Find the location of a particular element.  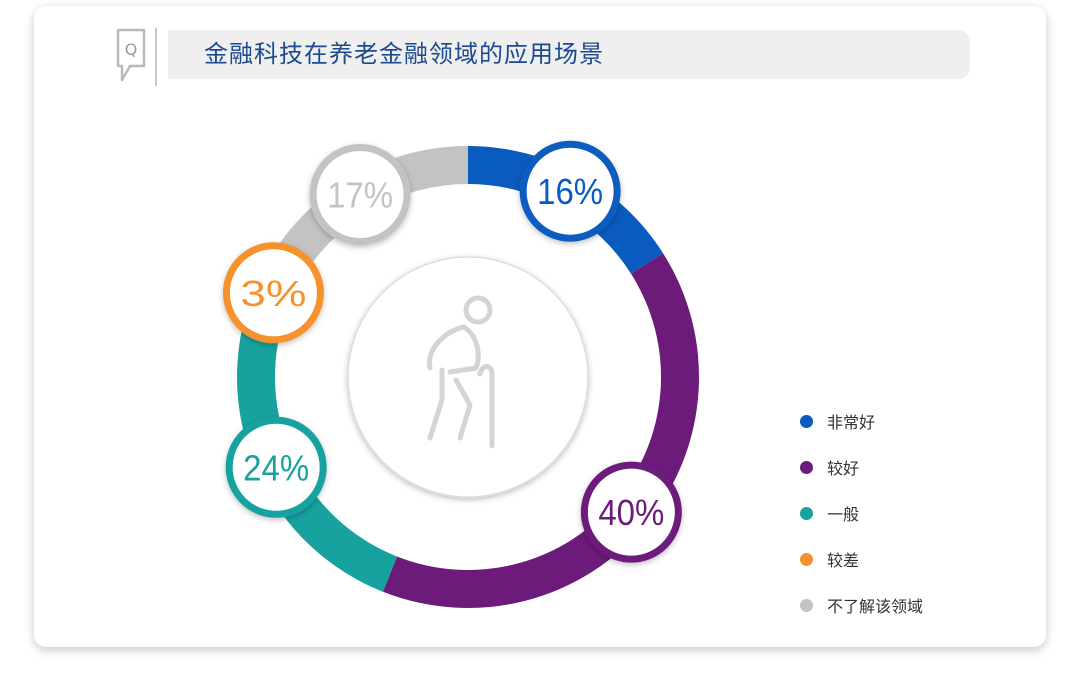

chart-legend: 非常好较好一般较差不了解该领域 is located at coordinates (861, 513).